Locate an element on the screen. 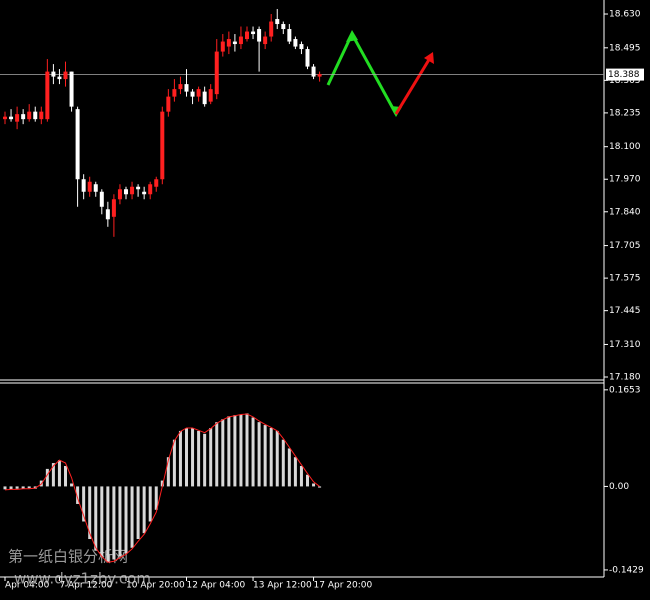 The image size is (650, 600). y-tick-label: 18.495 is located at coordinates (625, 48).